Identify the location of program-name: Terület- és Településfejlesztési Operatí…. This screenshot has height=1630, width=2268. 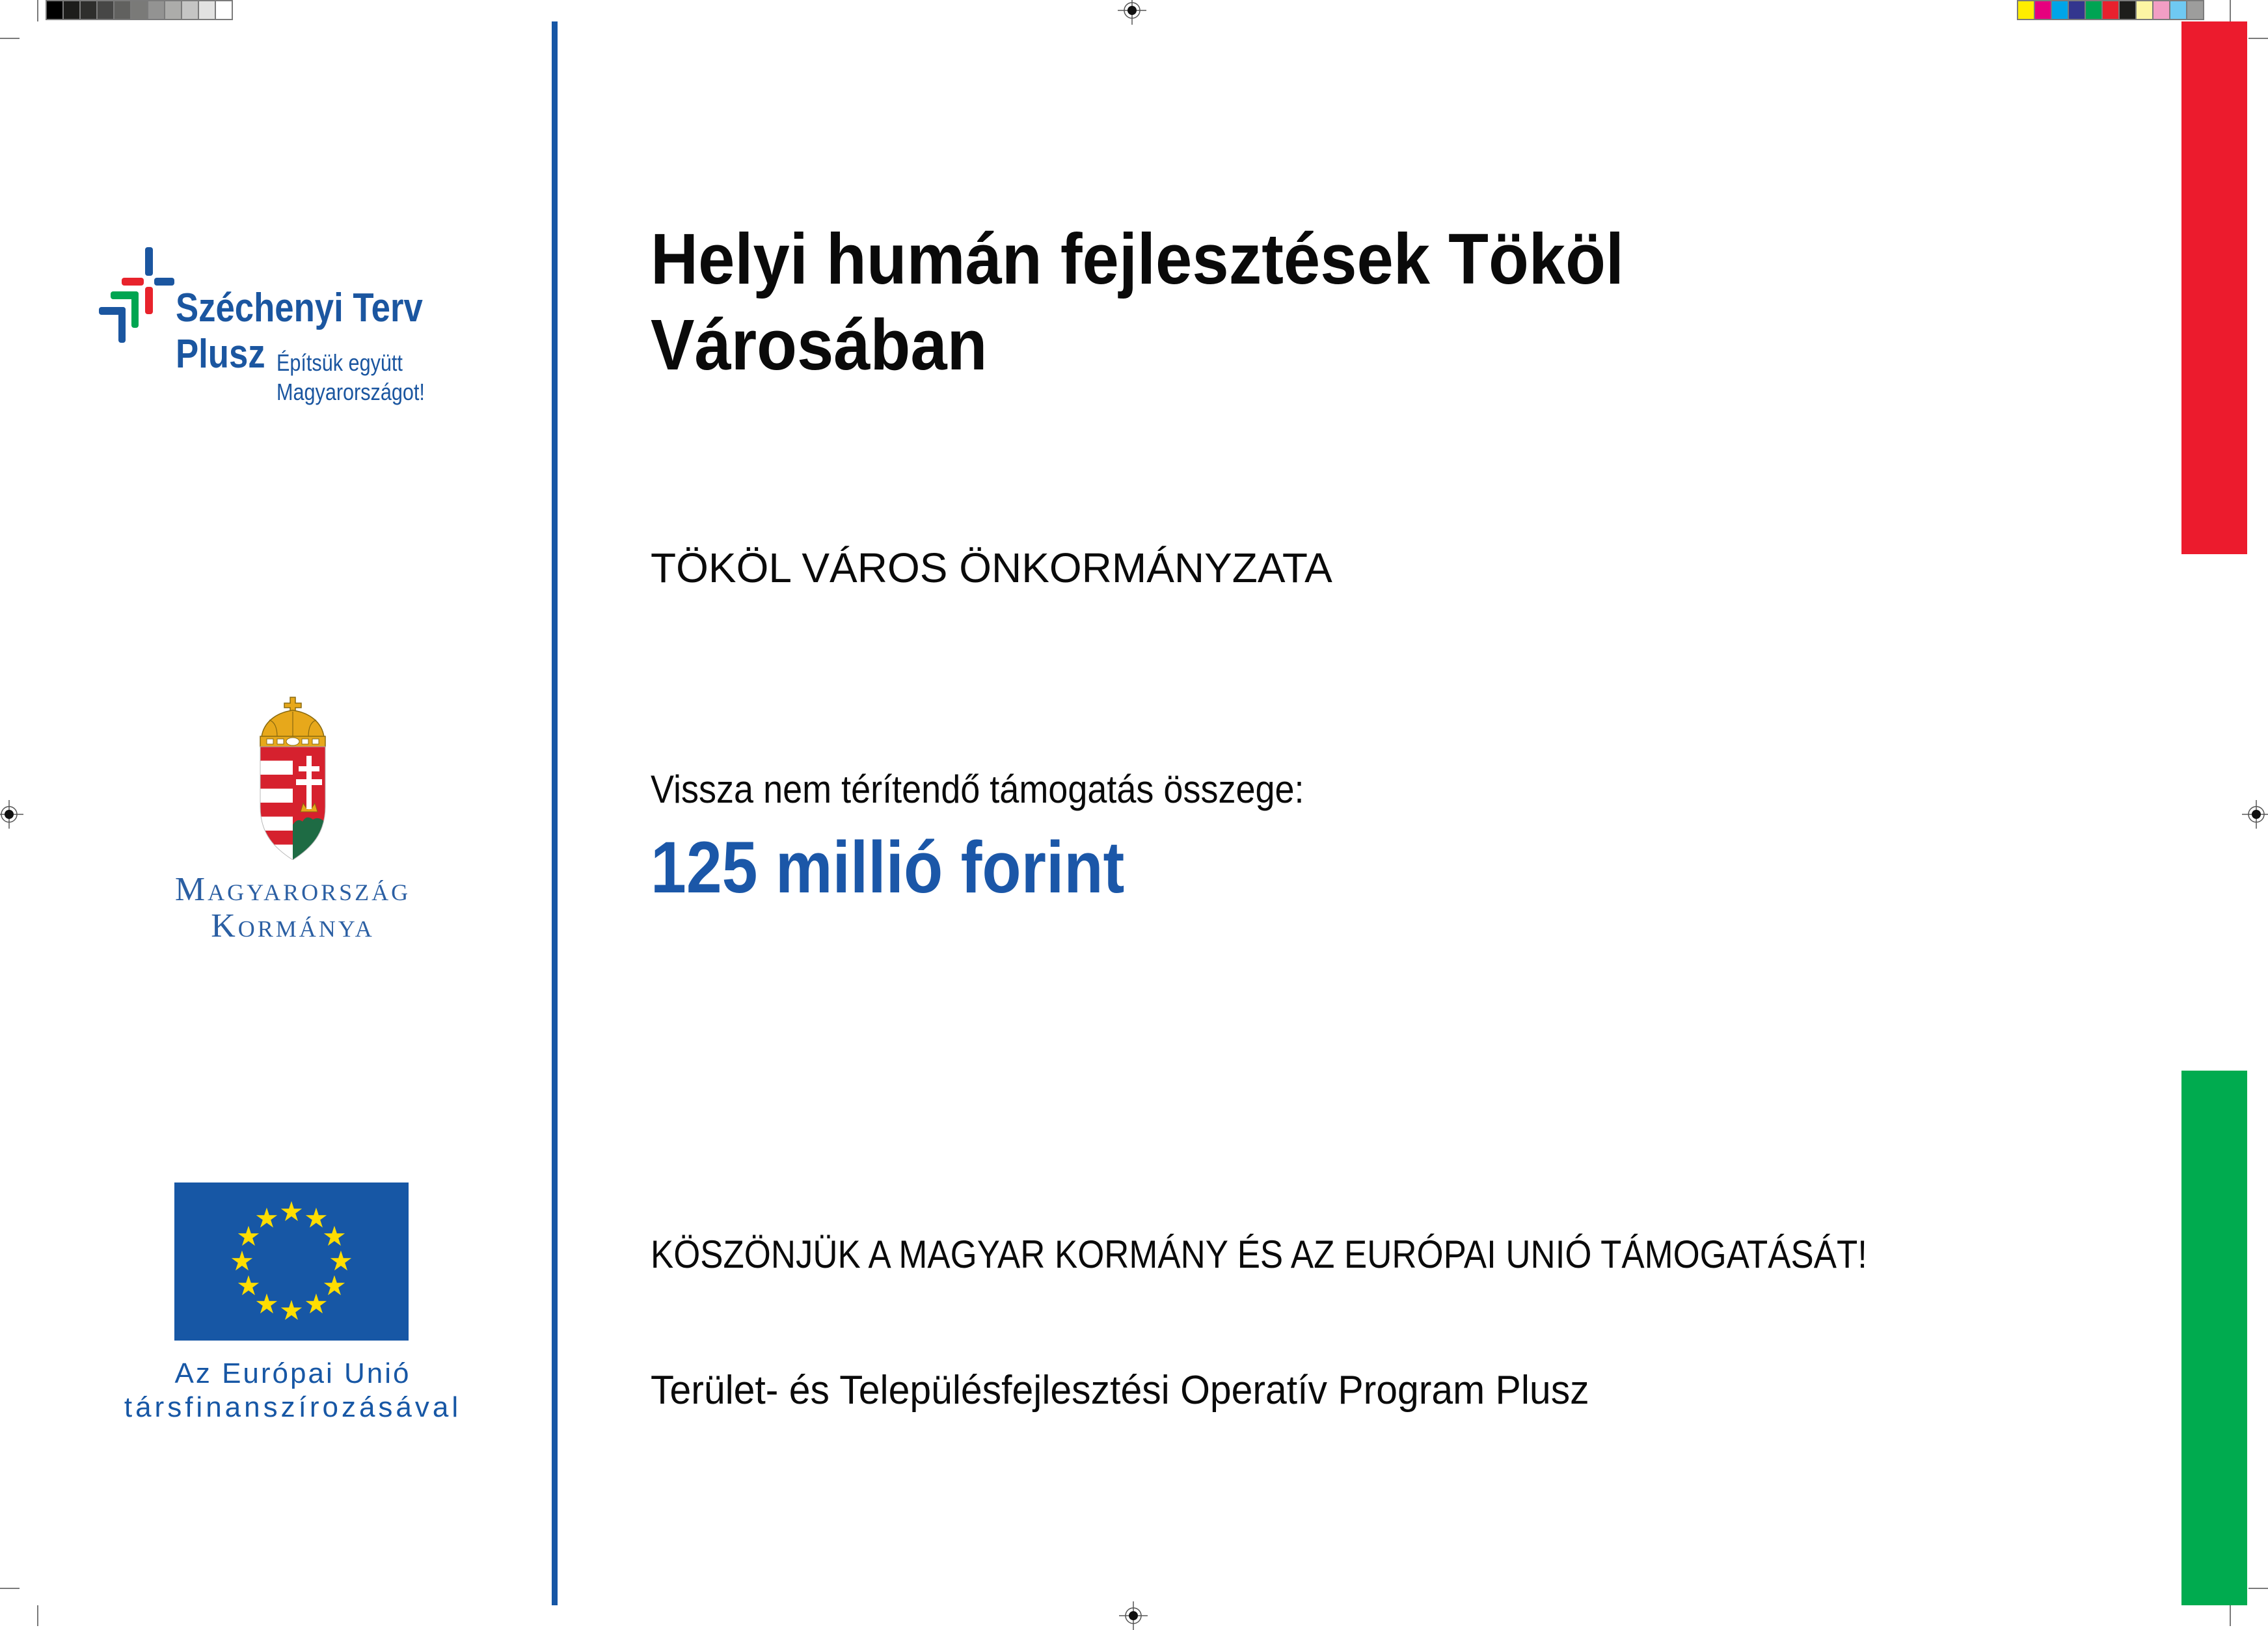
(1120, 1391).